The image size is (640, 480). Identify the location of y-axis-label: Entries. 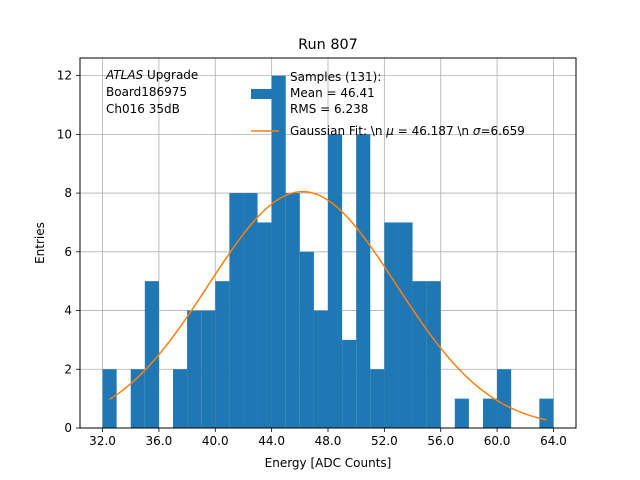
(40, 243).